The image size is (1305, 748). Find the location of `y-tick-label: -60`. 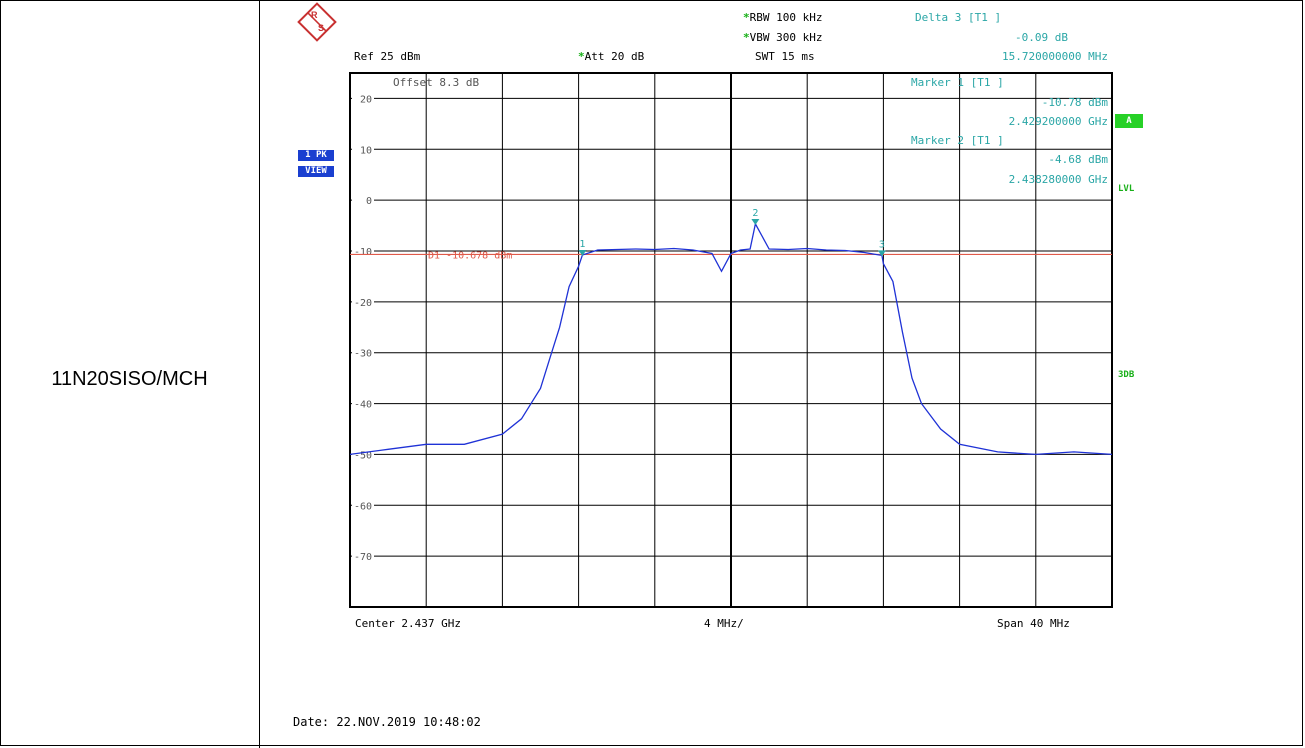

y-tick-label: -60 is located at coordinates (363, 506).